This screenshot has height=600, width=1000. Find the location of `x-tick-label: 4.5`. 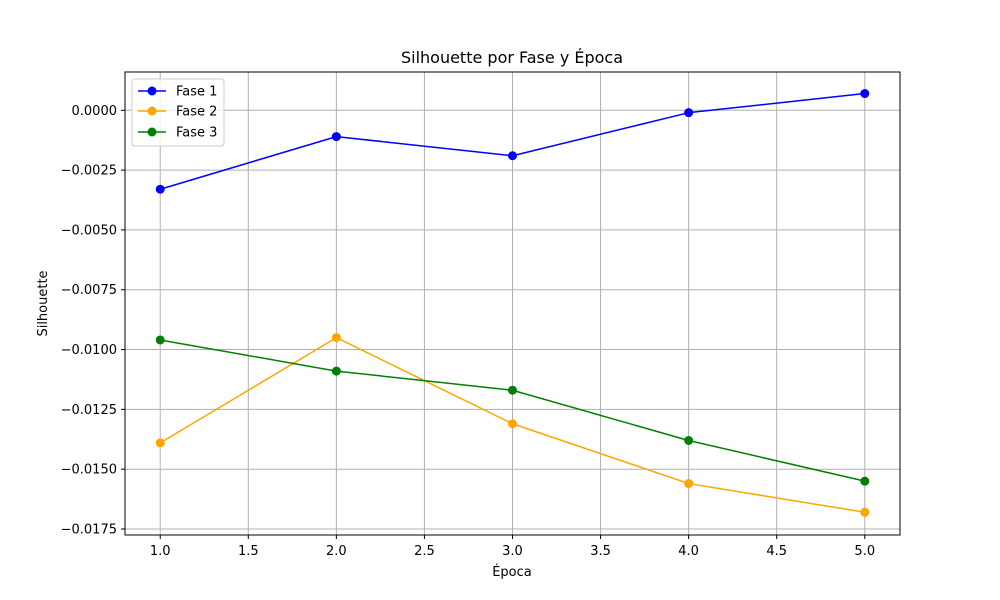

x-tick-label: 4.5 is located at coordinates (776, 551).